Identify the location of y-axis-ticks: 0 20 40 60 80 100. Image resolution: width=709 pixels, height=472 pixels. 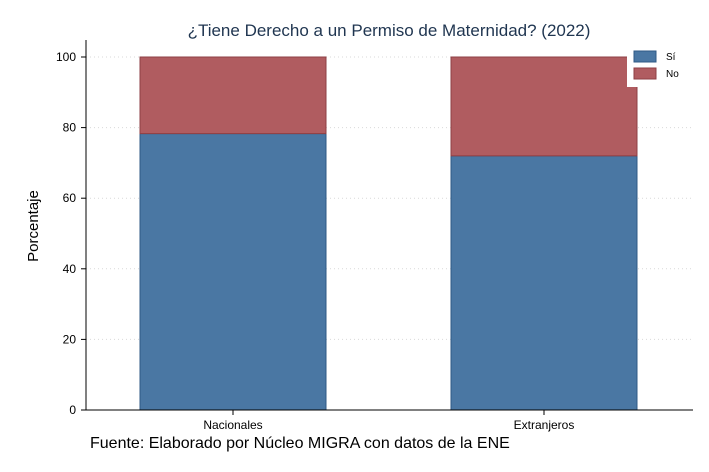
(71, 233).